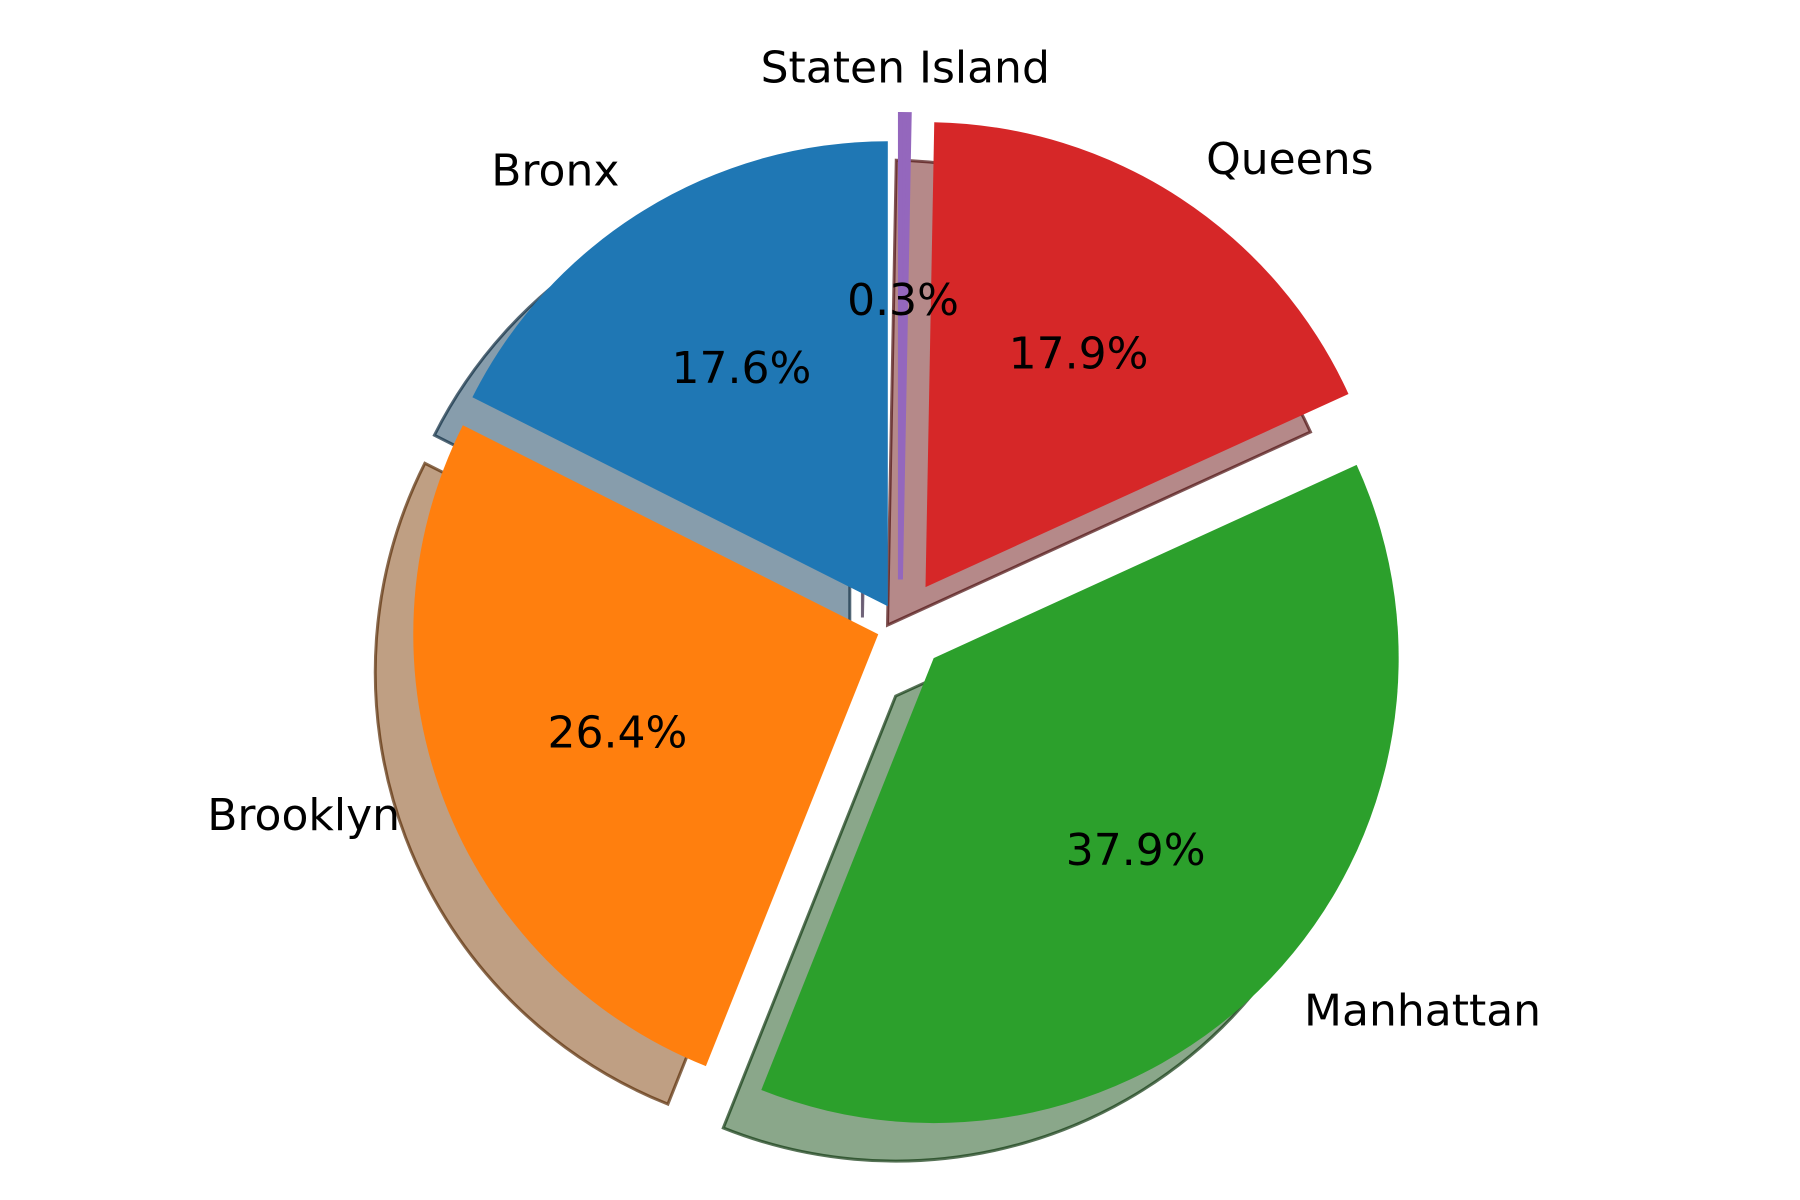 The width and height of the screenshot is (1800, 1200). What do you see at coordinates (1422, 1010) in the screenshot?
I see `slice-label-manhattan: Manhattan` at bounding box center [1422, 1010].